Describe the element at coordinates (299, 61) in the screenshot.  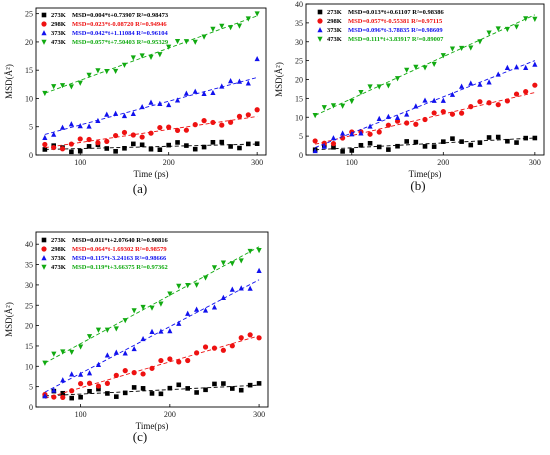
I see `y-tick-label: 25` at that location.